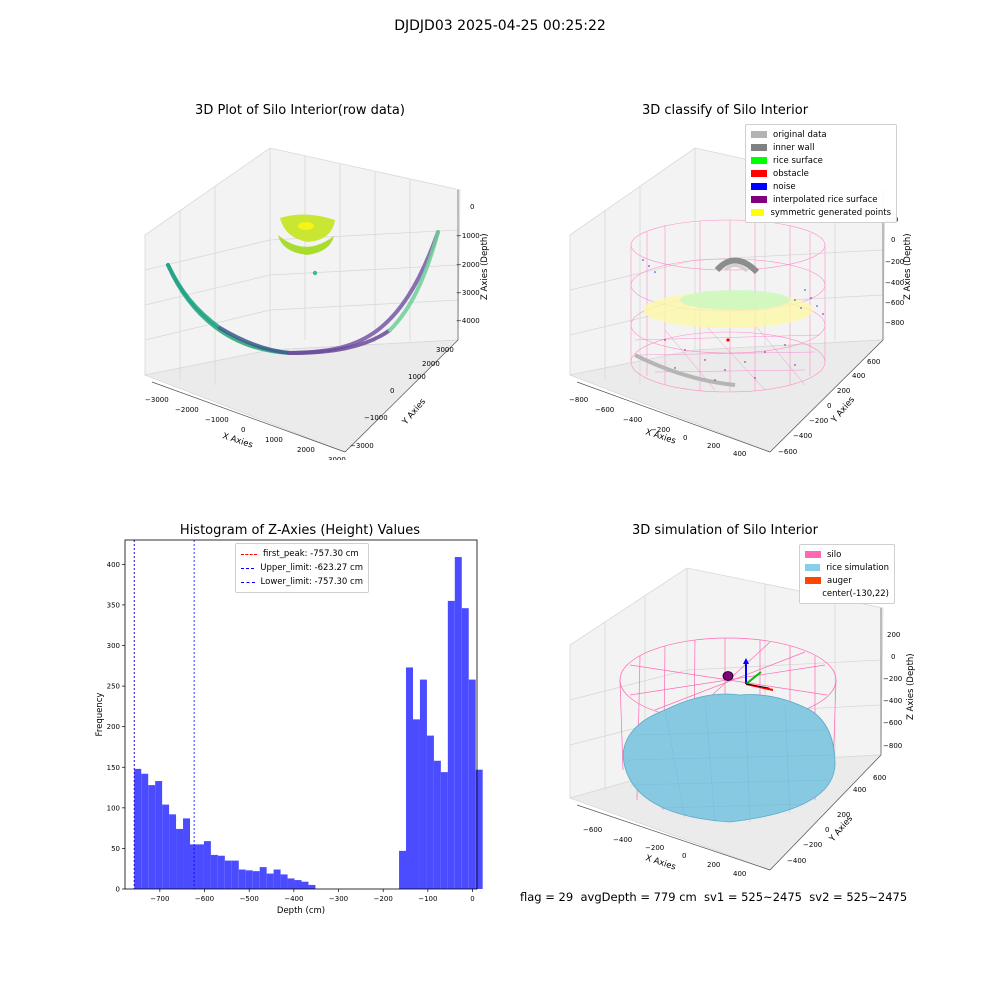  I want to click on plot1-xtick: 2000, so click(306, 450).